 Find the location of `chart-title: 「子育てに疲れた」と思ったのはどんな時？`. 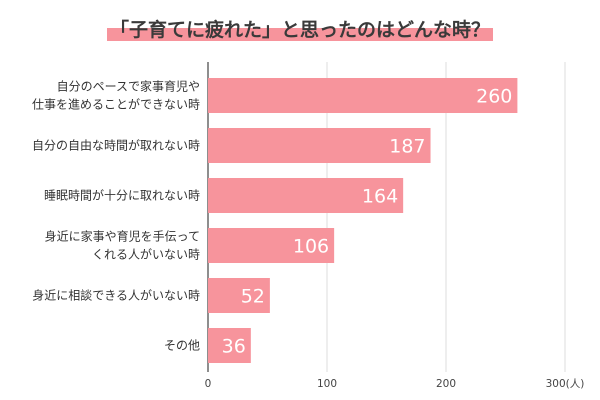

chart-title: 「子育てに疲れた」と思ったのはどんな時？ is located at coordinates (300, 29).